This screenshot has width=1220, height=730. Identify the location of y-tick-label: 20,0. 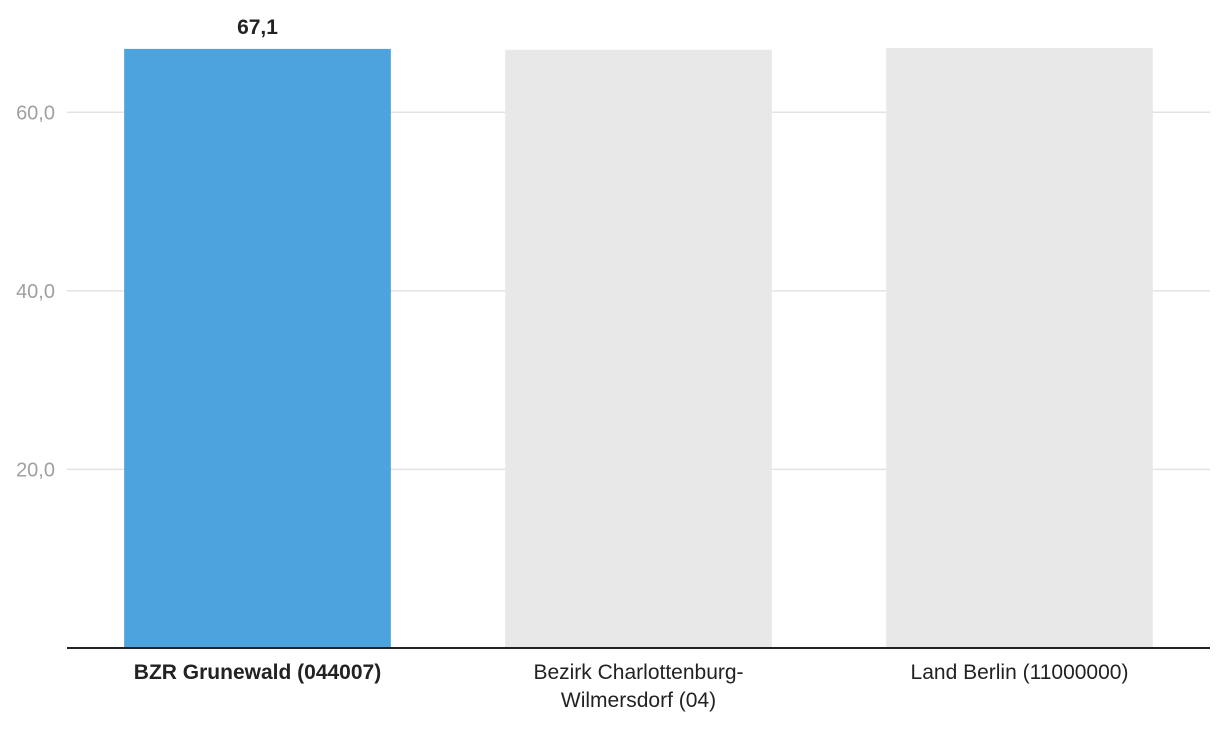
(35, 470).